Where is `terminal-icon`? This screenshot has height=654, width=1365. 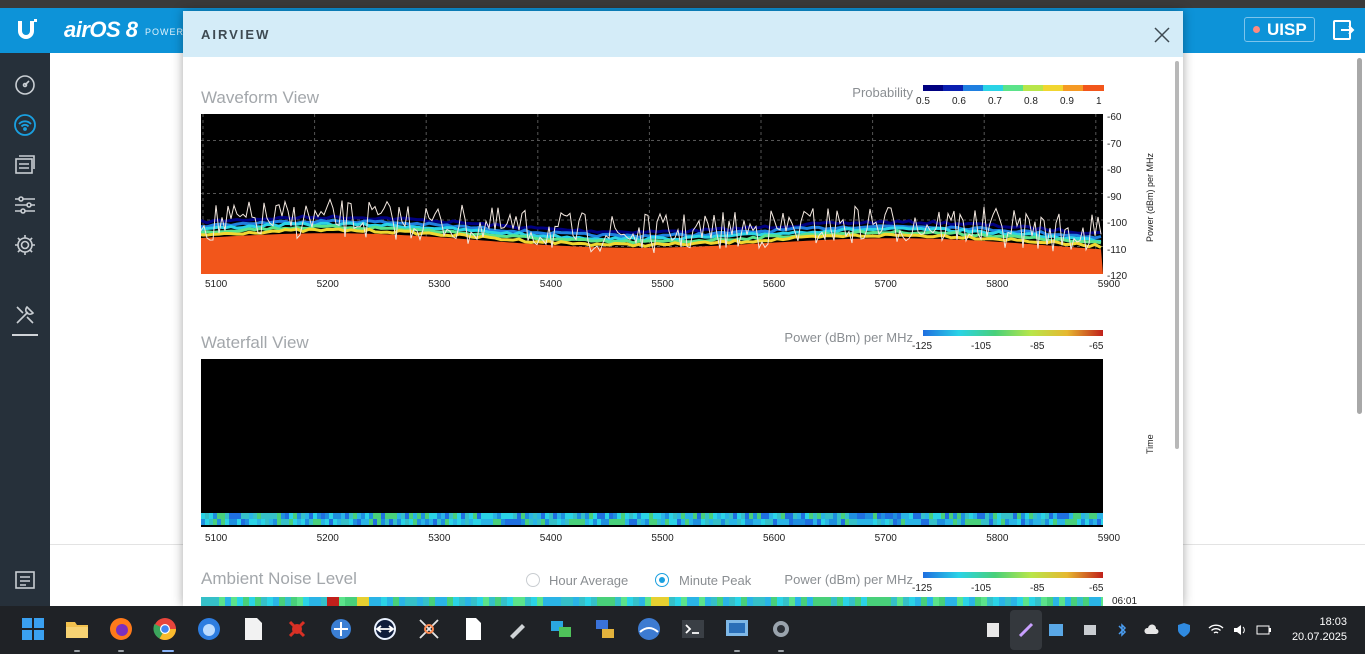 terminal-icon is located at coordinates (693, 629).